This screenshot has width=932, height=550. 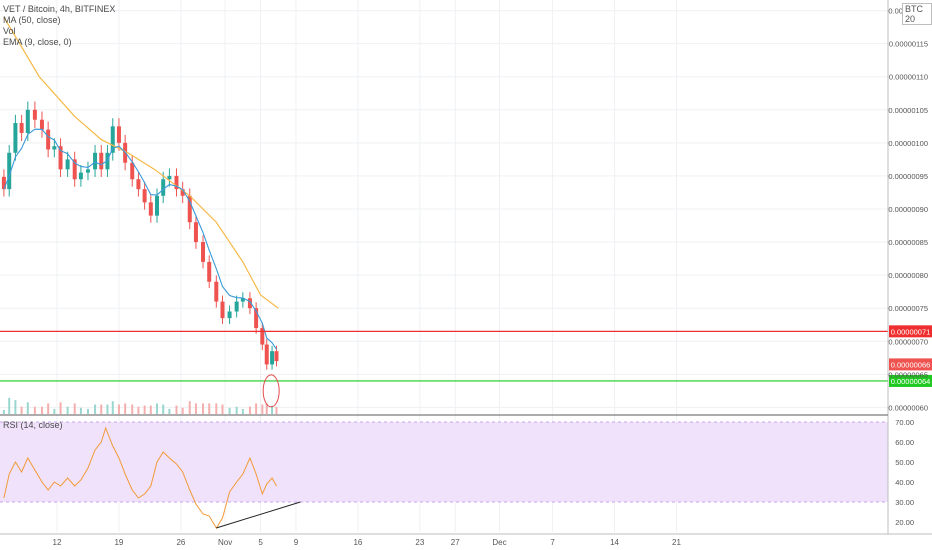 What do you see at coordinates (908, 209) in the screenshot?
I see `price-tick-label: 0.00000090` at bounding box center [908, 209].